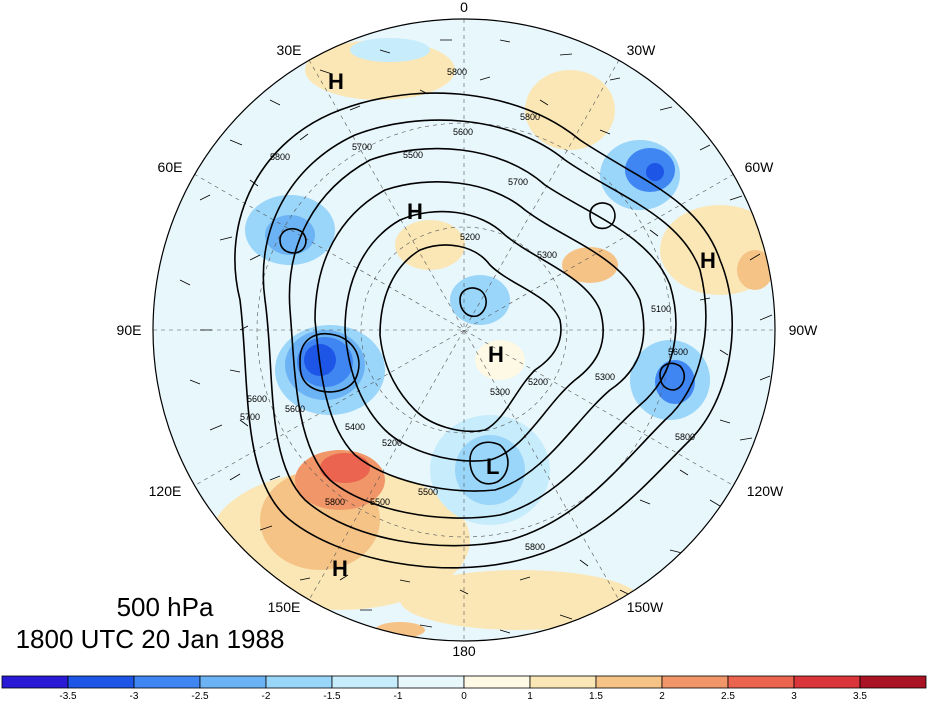 This screenshot has width=928, height=702. I want to click on contour-label: 5400, so click(355, 427).